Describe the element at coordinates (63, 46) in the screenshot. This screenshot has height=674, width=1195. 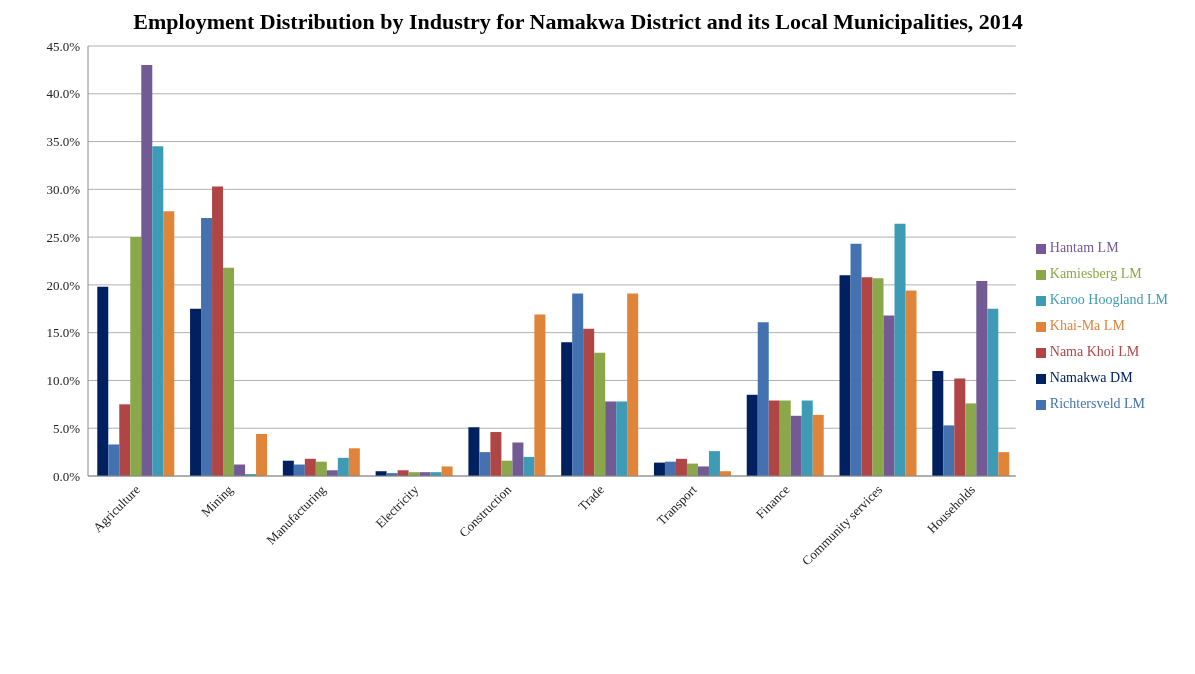
I see `y-tick-label: 45.0%` at that location.